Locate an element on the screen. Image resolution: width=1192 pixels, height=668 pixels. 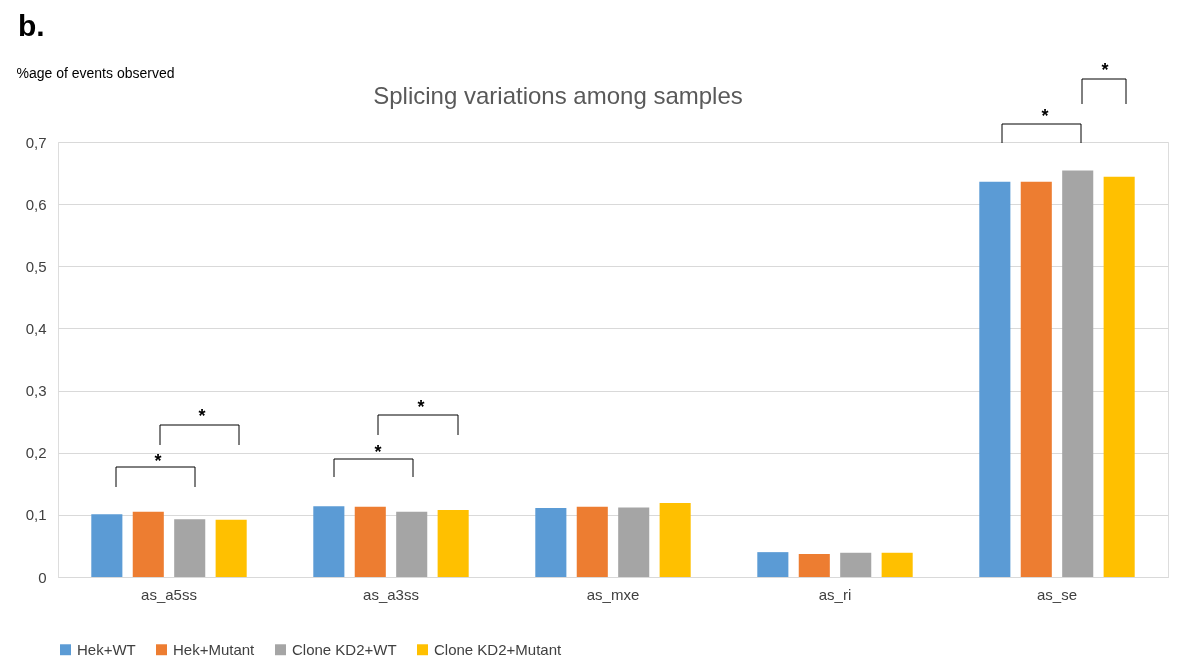
x-tick-label: as_mxe is located at coordinates (613, 594).